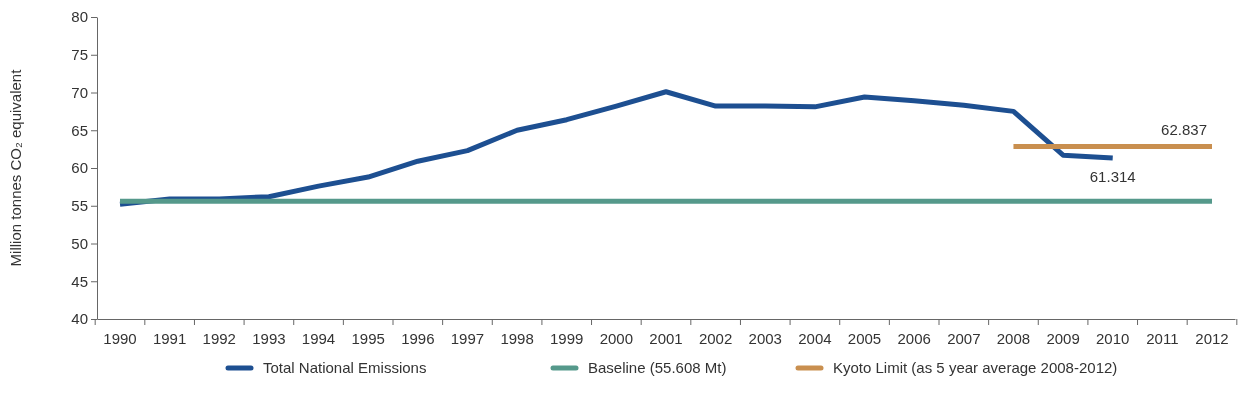  I want to click on x-tick-label: 2008, so click(1013, 338).